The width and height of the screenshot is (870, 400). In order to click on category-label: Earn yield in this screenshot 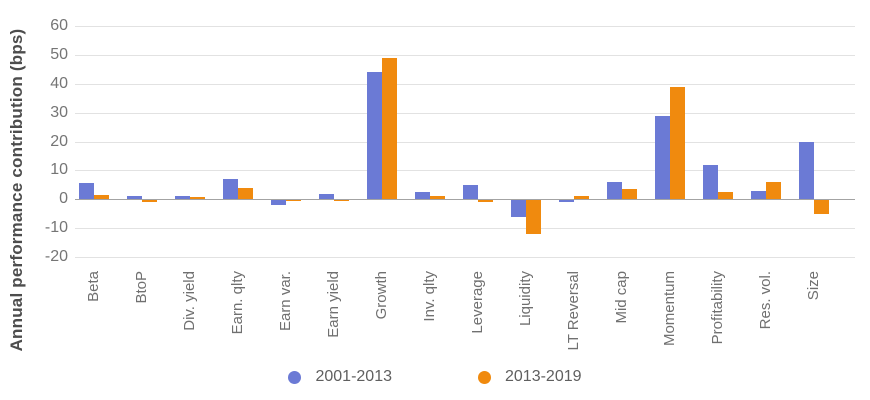, I will do `click(333, 304)`.